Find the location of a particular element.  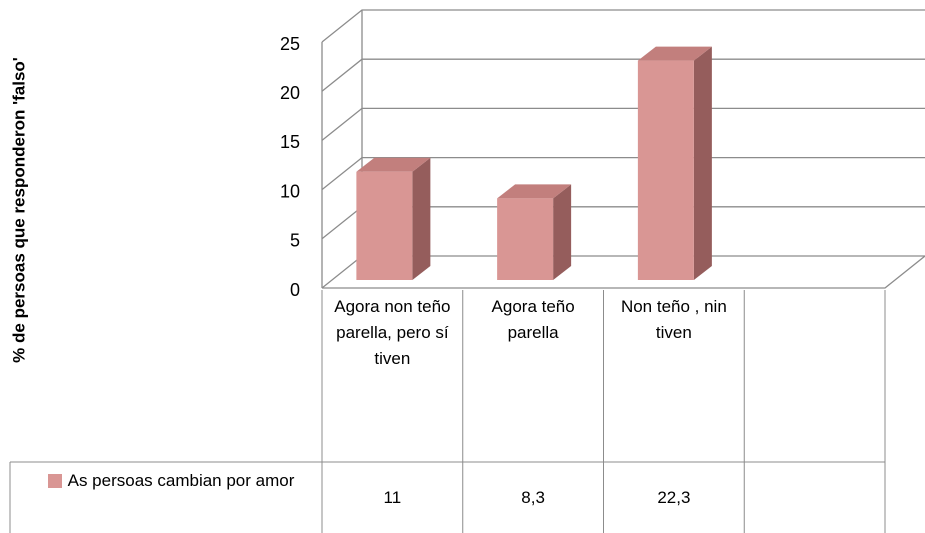

value-cell-text: 11 is located at coordinates (392, 497).